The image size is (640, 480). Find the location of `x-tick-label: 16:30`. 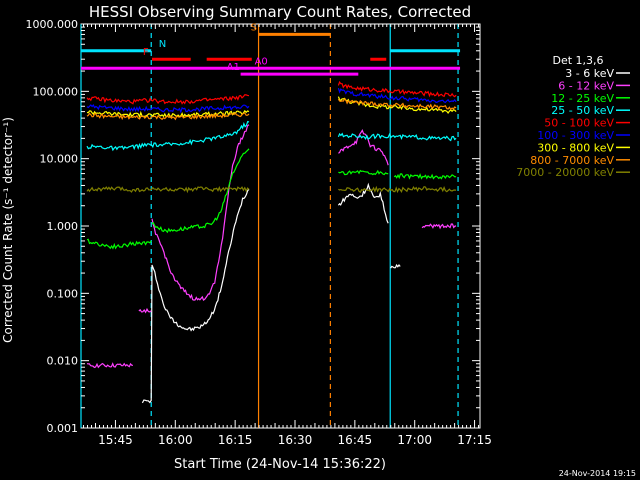

x-tick-label: 16:30 is located at coordinates (295, 440).